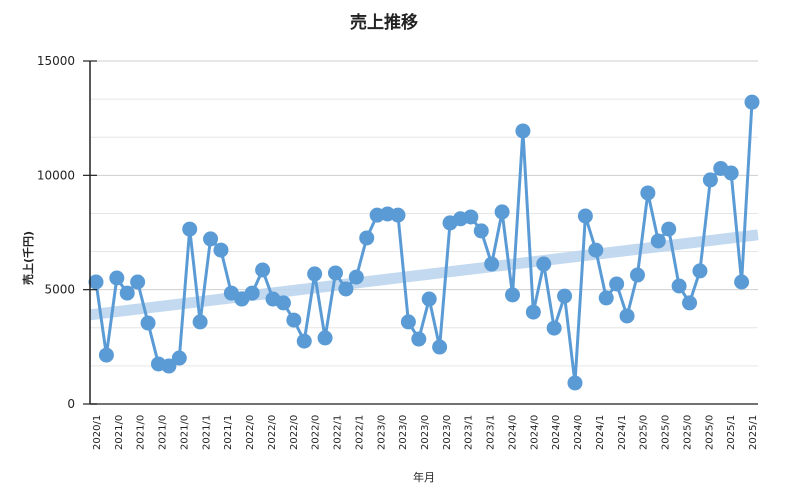 Image resolution: width=788 pixels, height=502 pixels. I want to click on y-tick-label: 5000, so click(59, 290).